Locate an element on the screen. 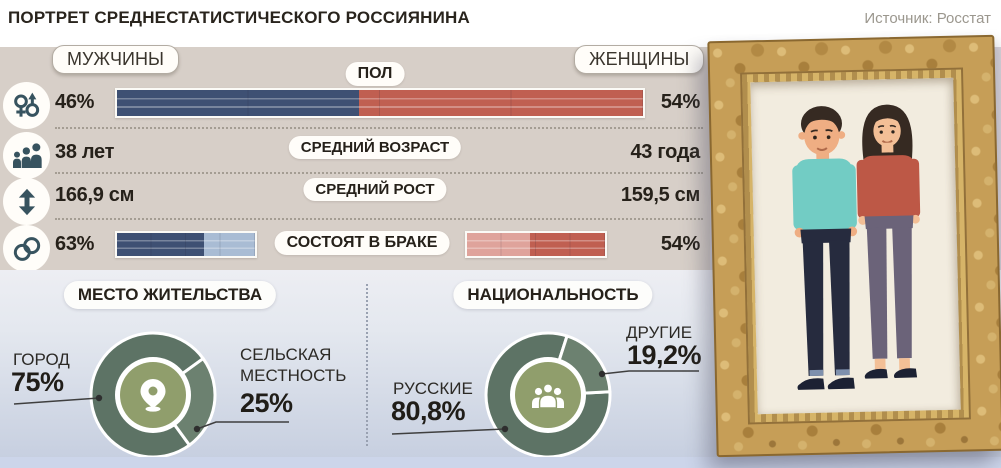  women-height-value: 159,5 см is located at coordinates (660, 195).